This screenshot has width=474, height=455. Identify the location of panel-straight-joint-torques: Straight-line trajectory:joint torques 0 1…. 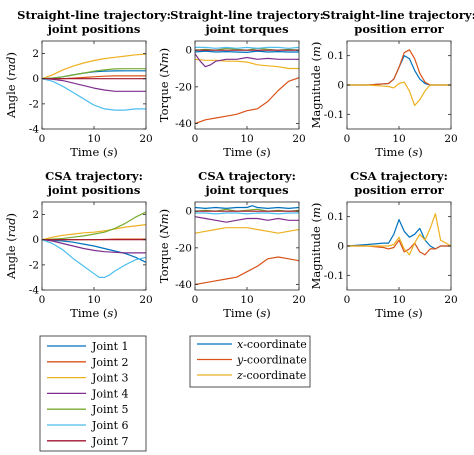
(240, 83).